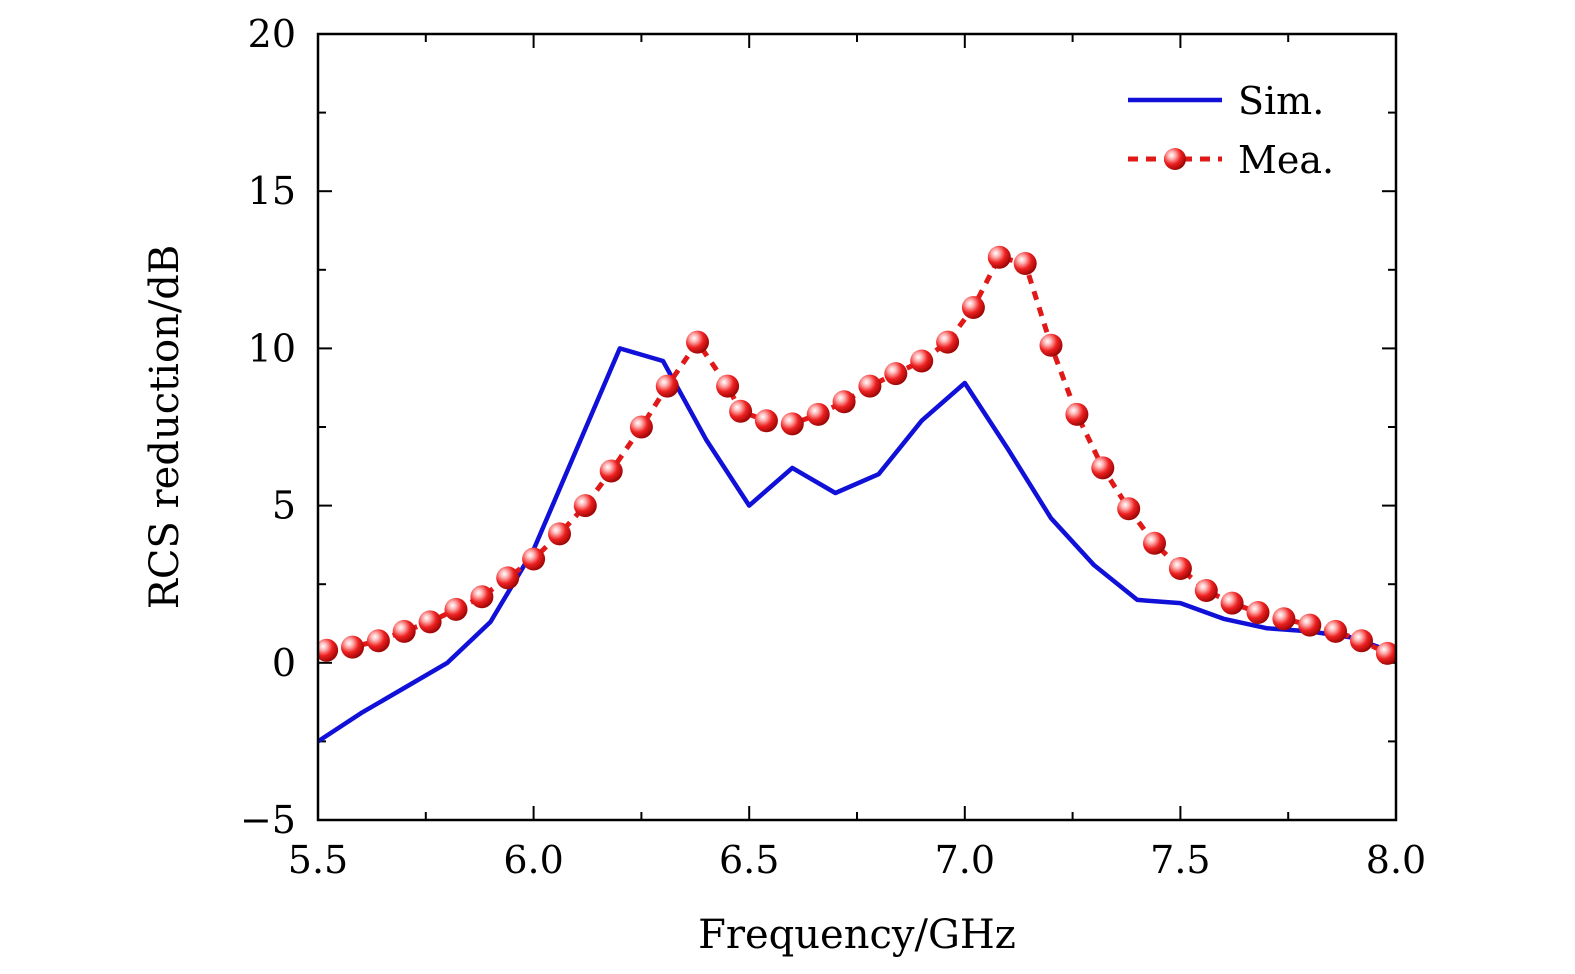  I want to click on x-tick-label: 6.0, so click(533, 860).